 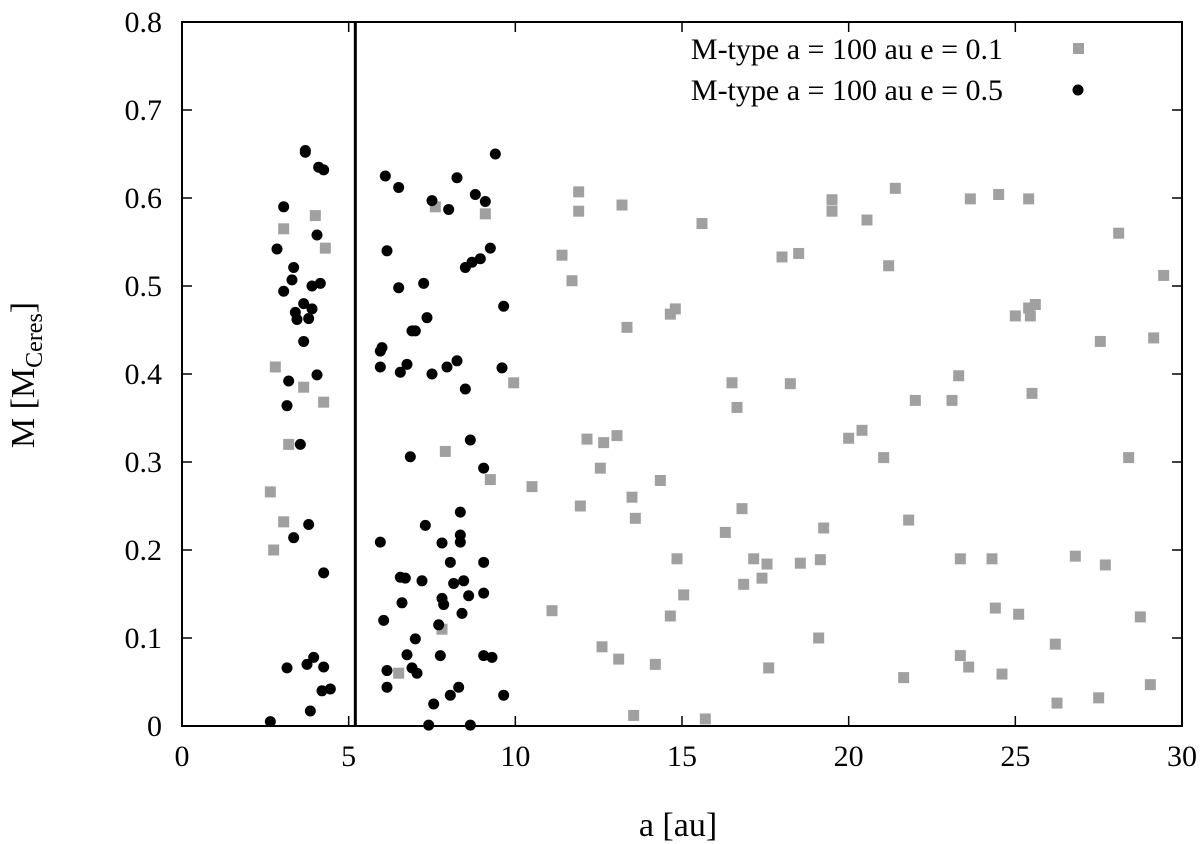 What do you see at coordinates (847, 90) in the screenshot?
I see `legend-label-series-2: M-type a = 100 au e = 0.5` at bounding box center [847, 90].